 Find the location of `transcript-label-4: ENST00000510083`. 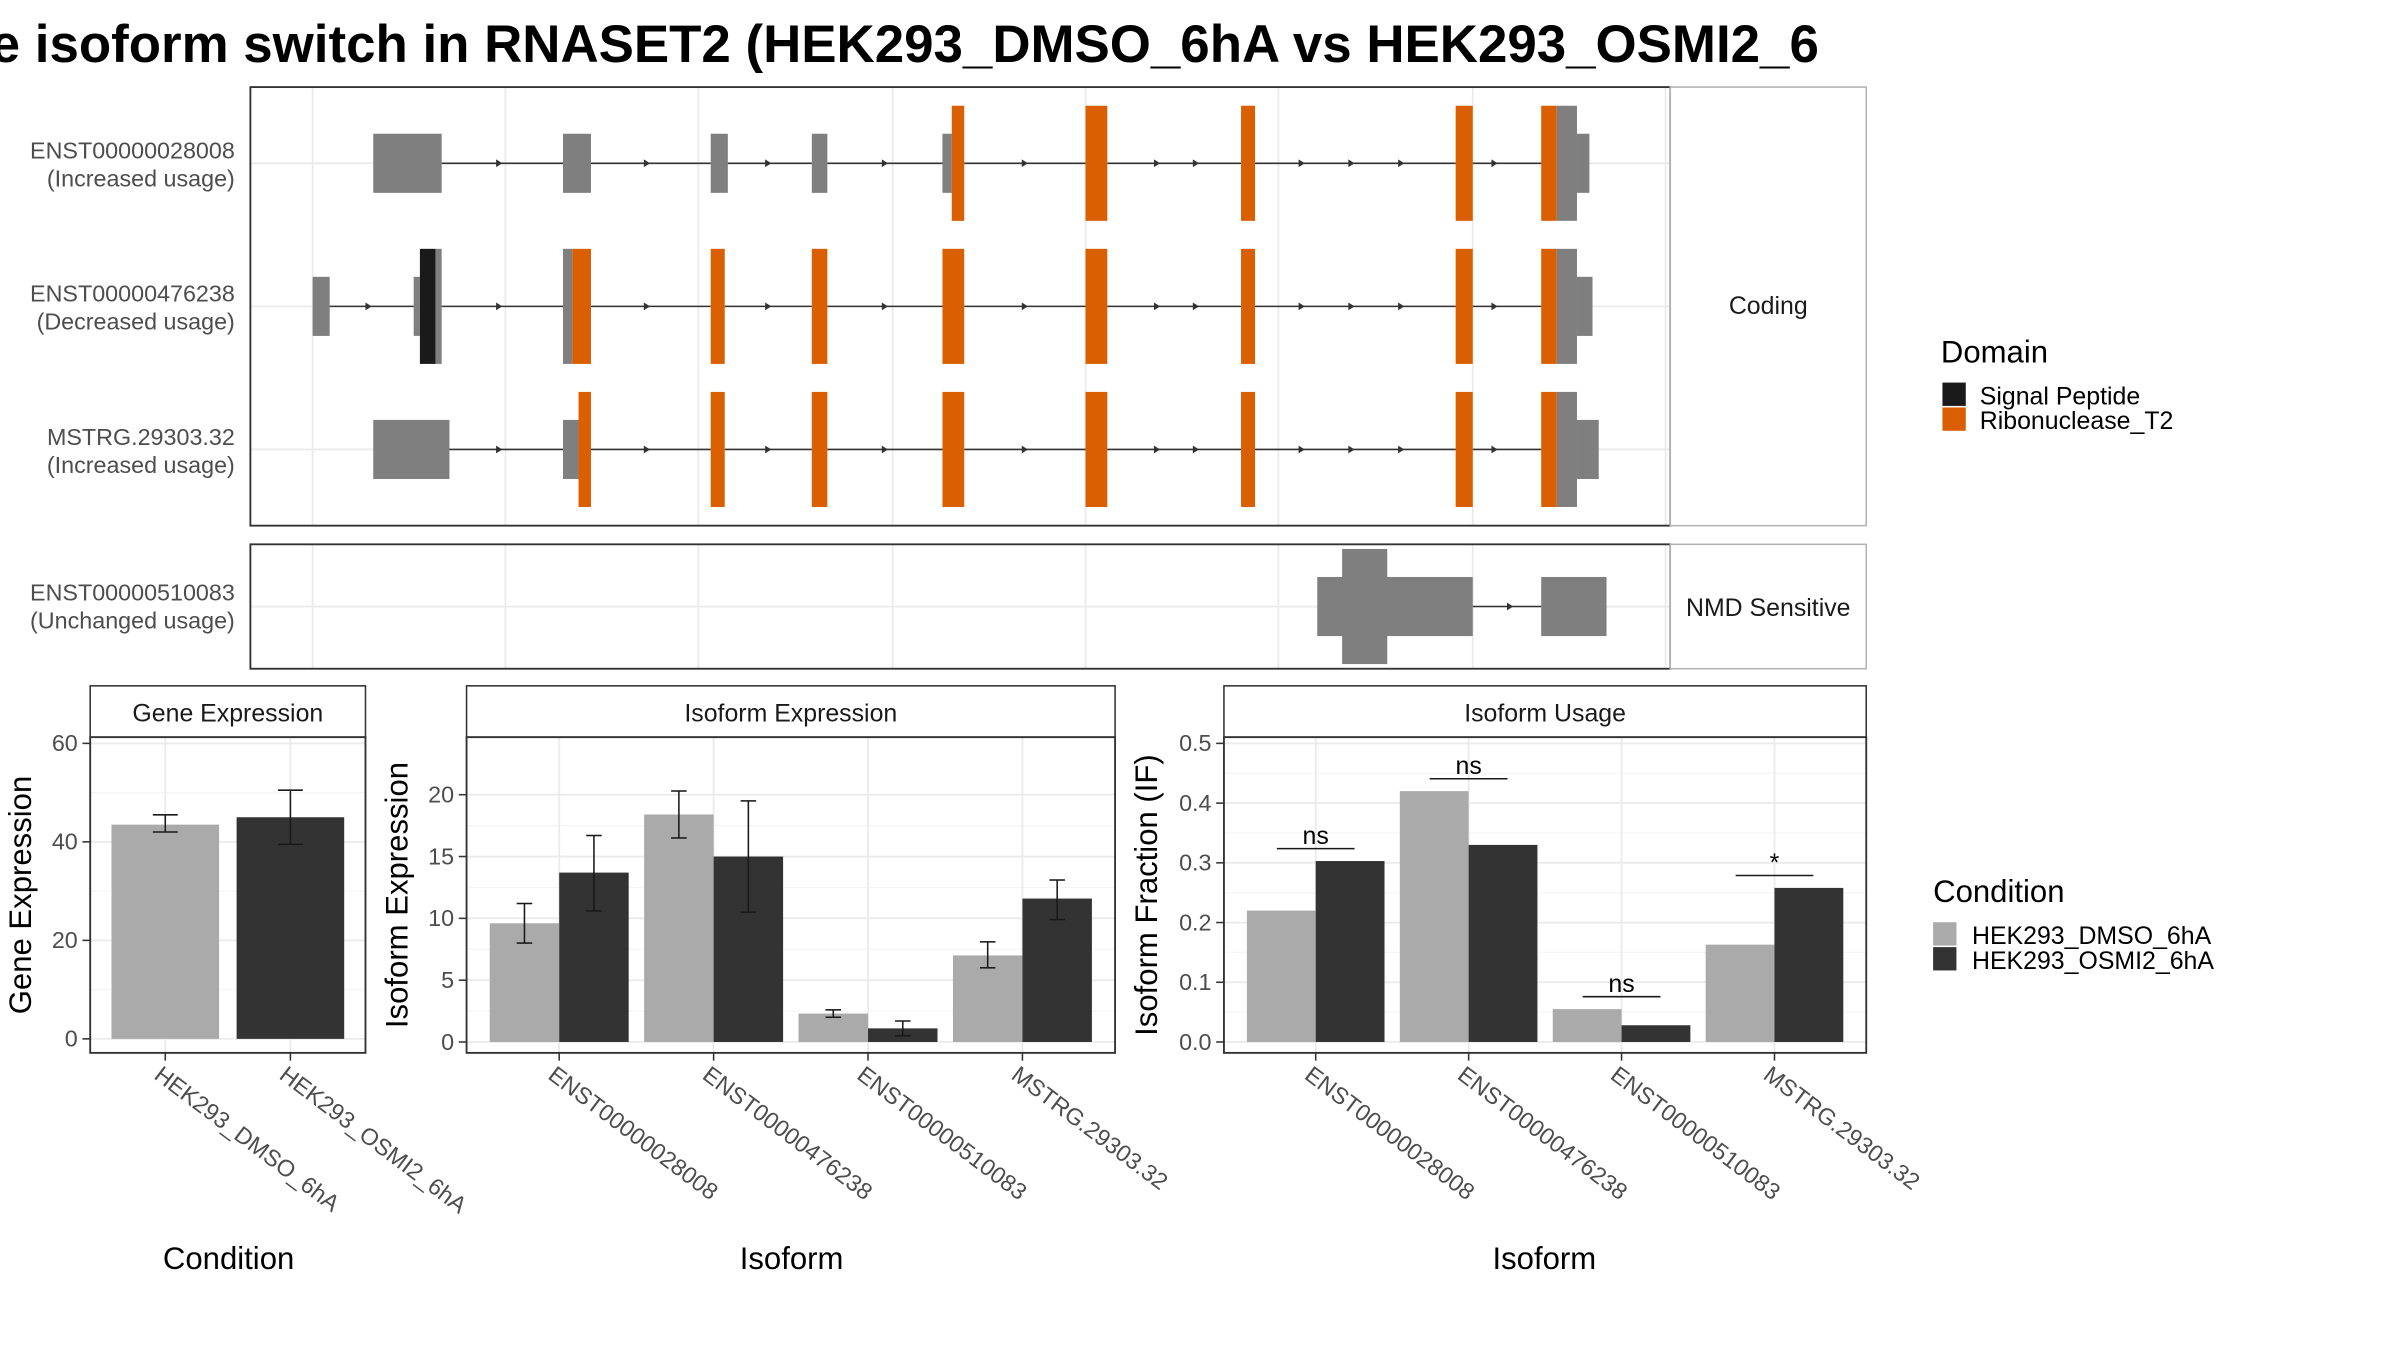

transcript-label-4: ENST00000510083 is located at coordinates (132, 592).